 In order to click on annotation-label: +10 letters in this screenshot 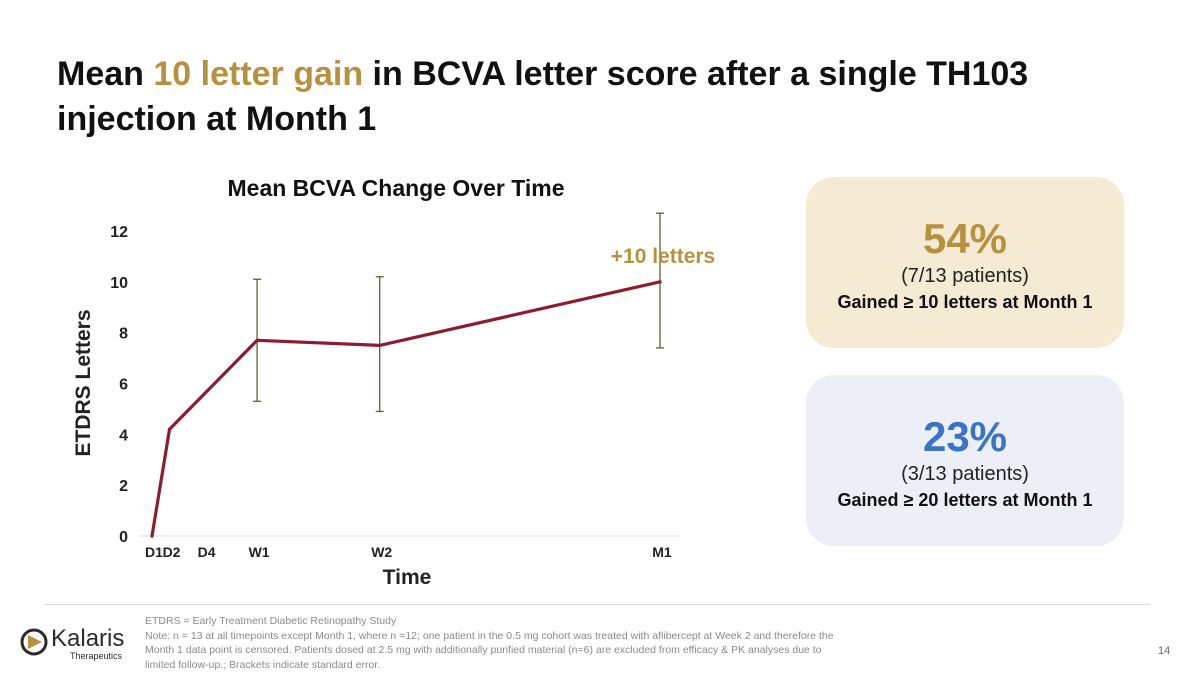, I will do `click(663, 256)`.